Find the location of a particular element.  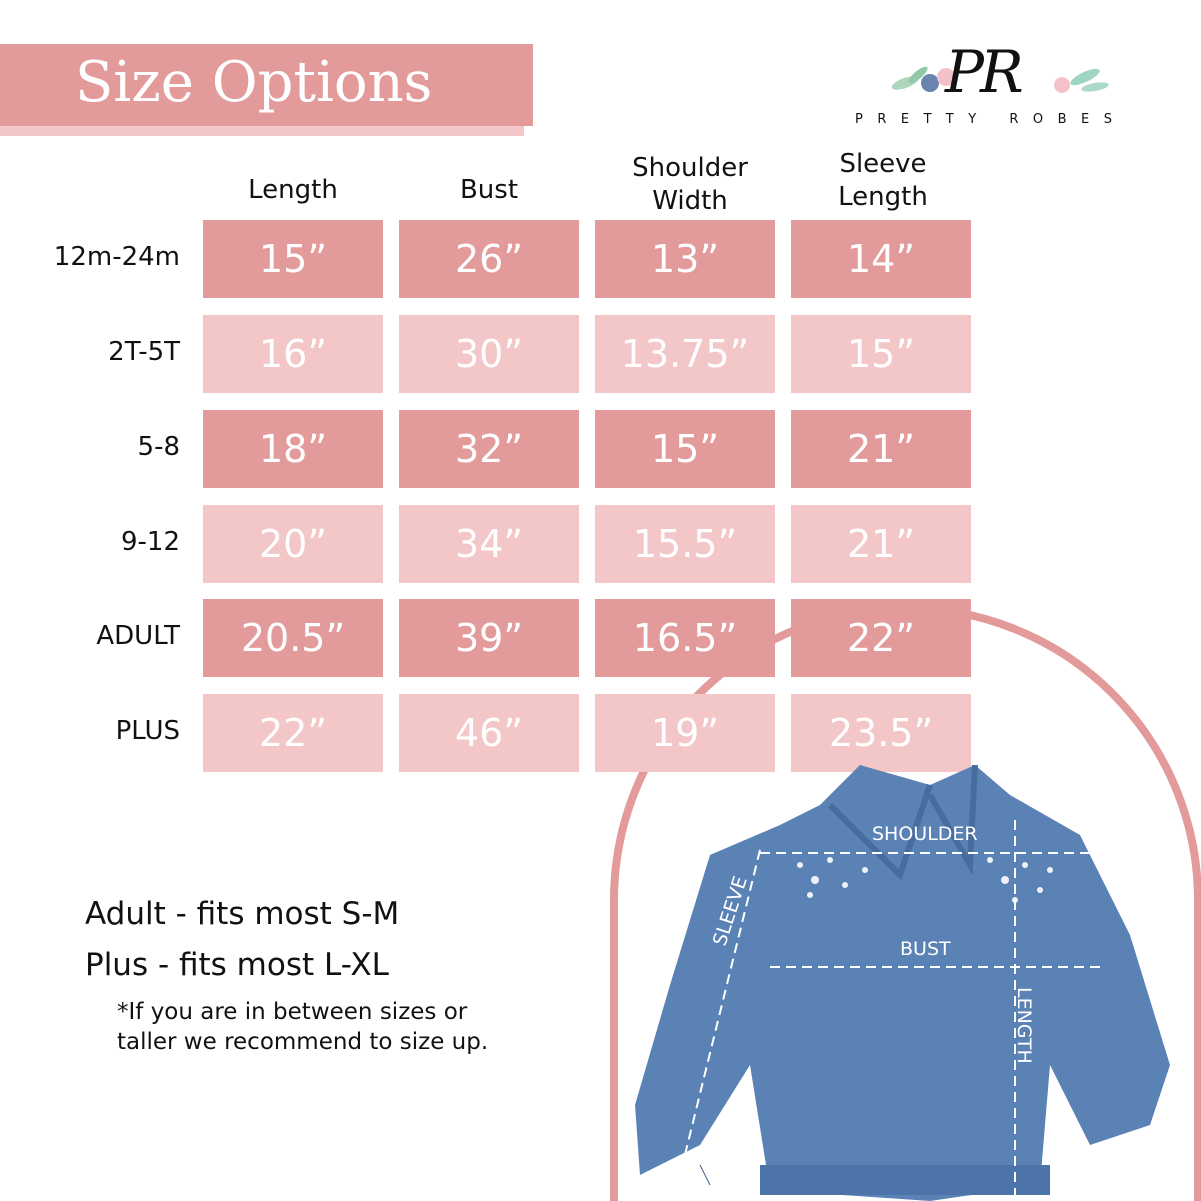

table-cell: 26” is located at coordinates (489, 259).